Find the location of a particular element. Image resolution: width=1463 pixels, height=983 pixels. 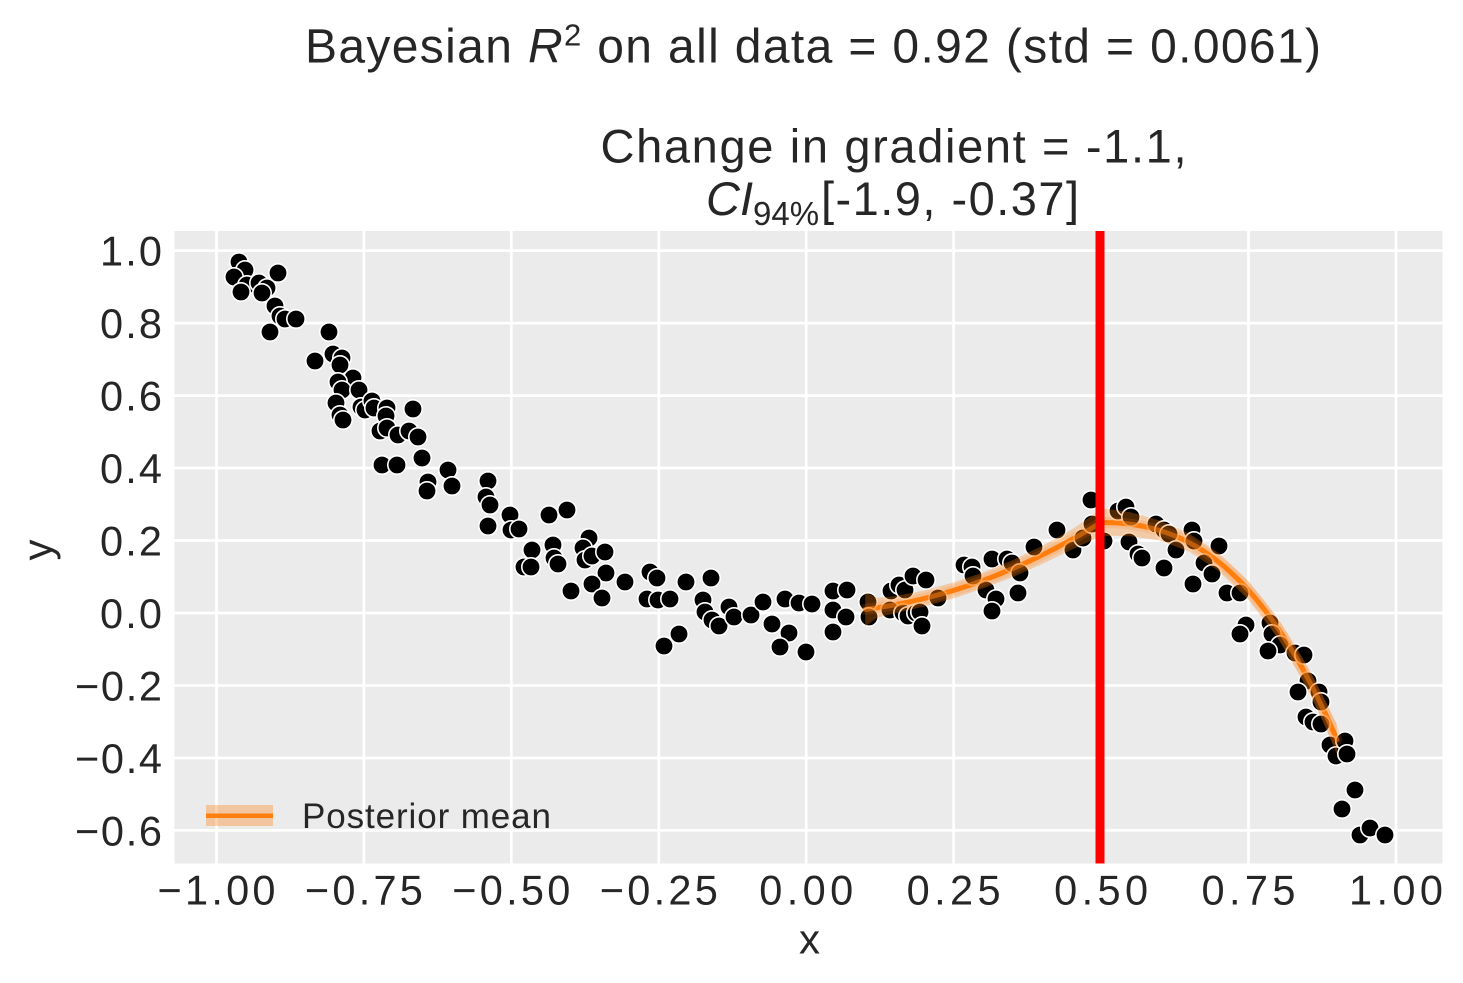

svg-text: 94% is located at coordinates (786, 213).